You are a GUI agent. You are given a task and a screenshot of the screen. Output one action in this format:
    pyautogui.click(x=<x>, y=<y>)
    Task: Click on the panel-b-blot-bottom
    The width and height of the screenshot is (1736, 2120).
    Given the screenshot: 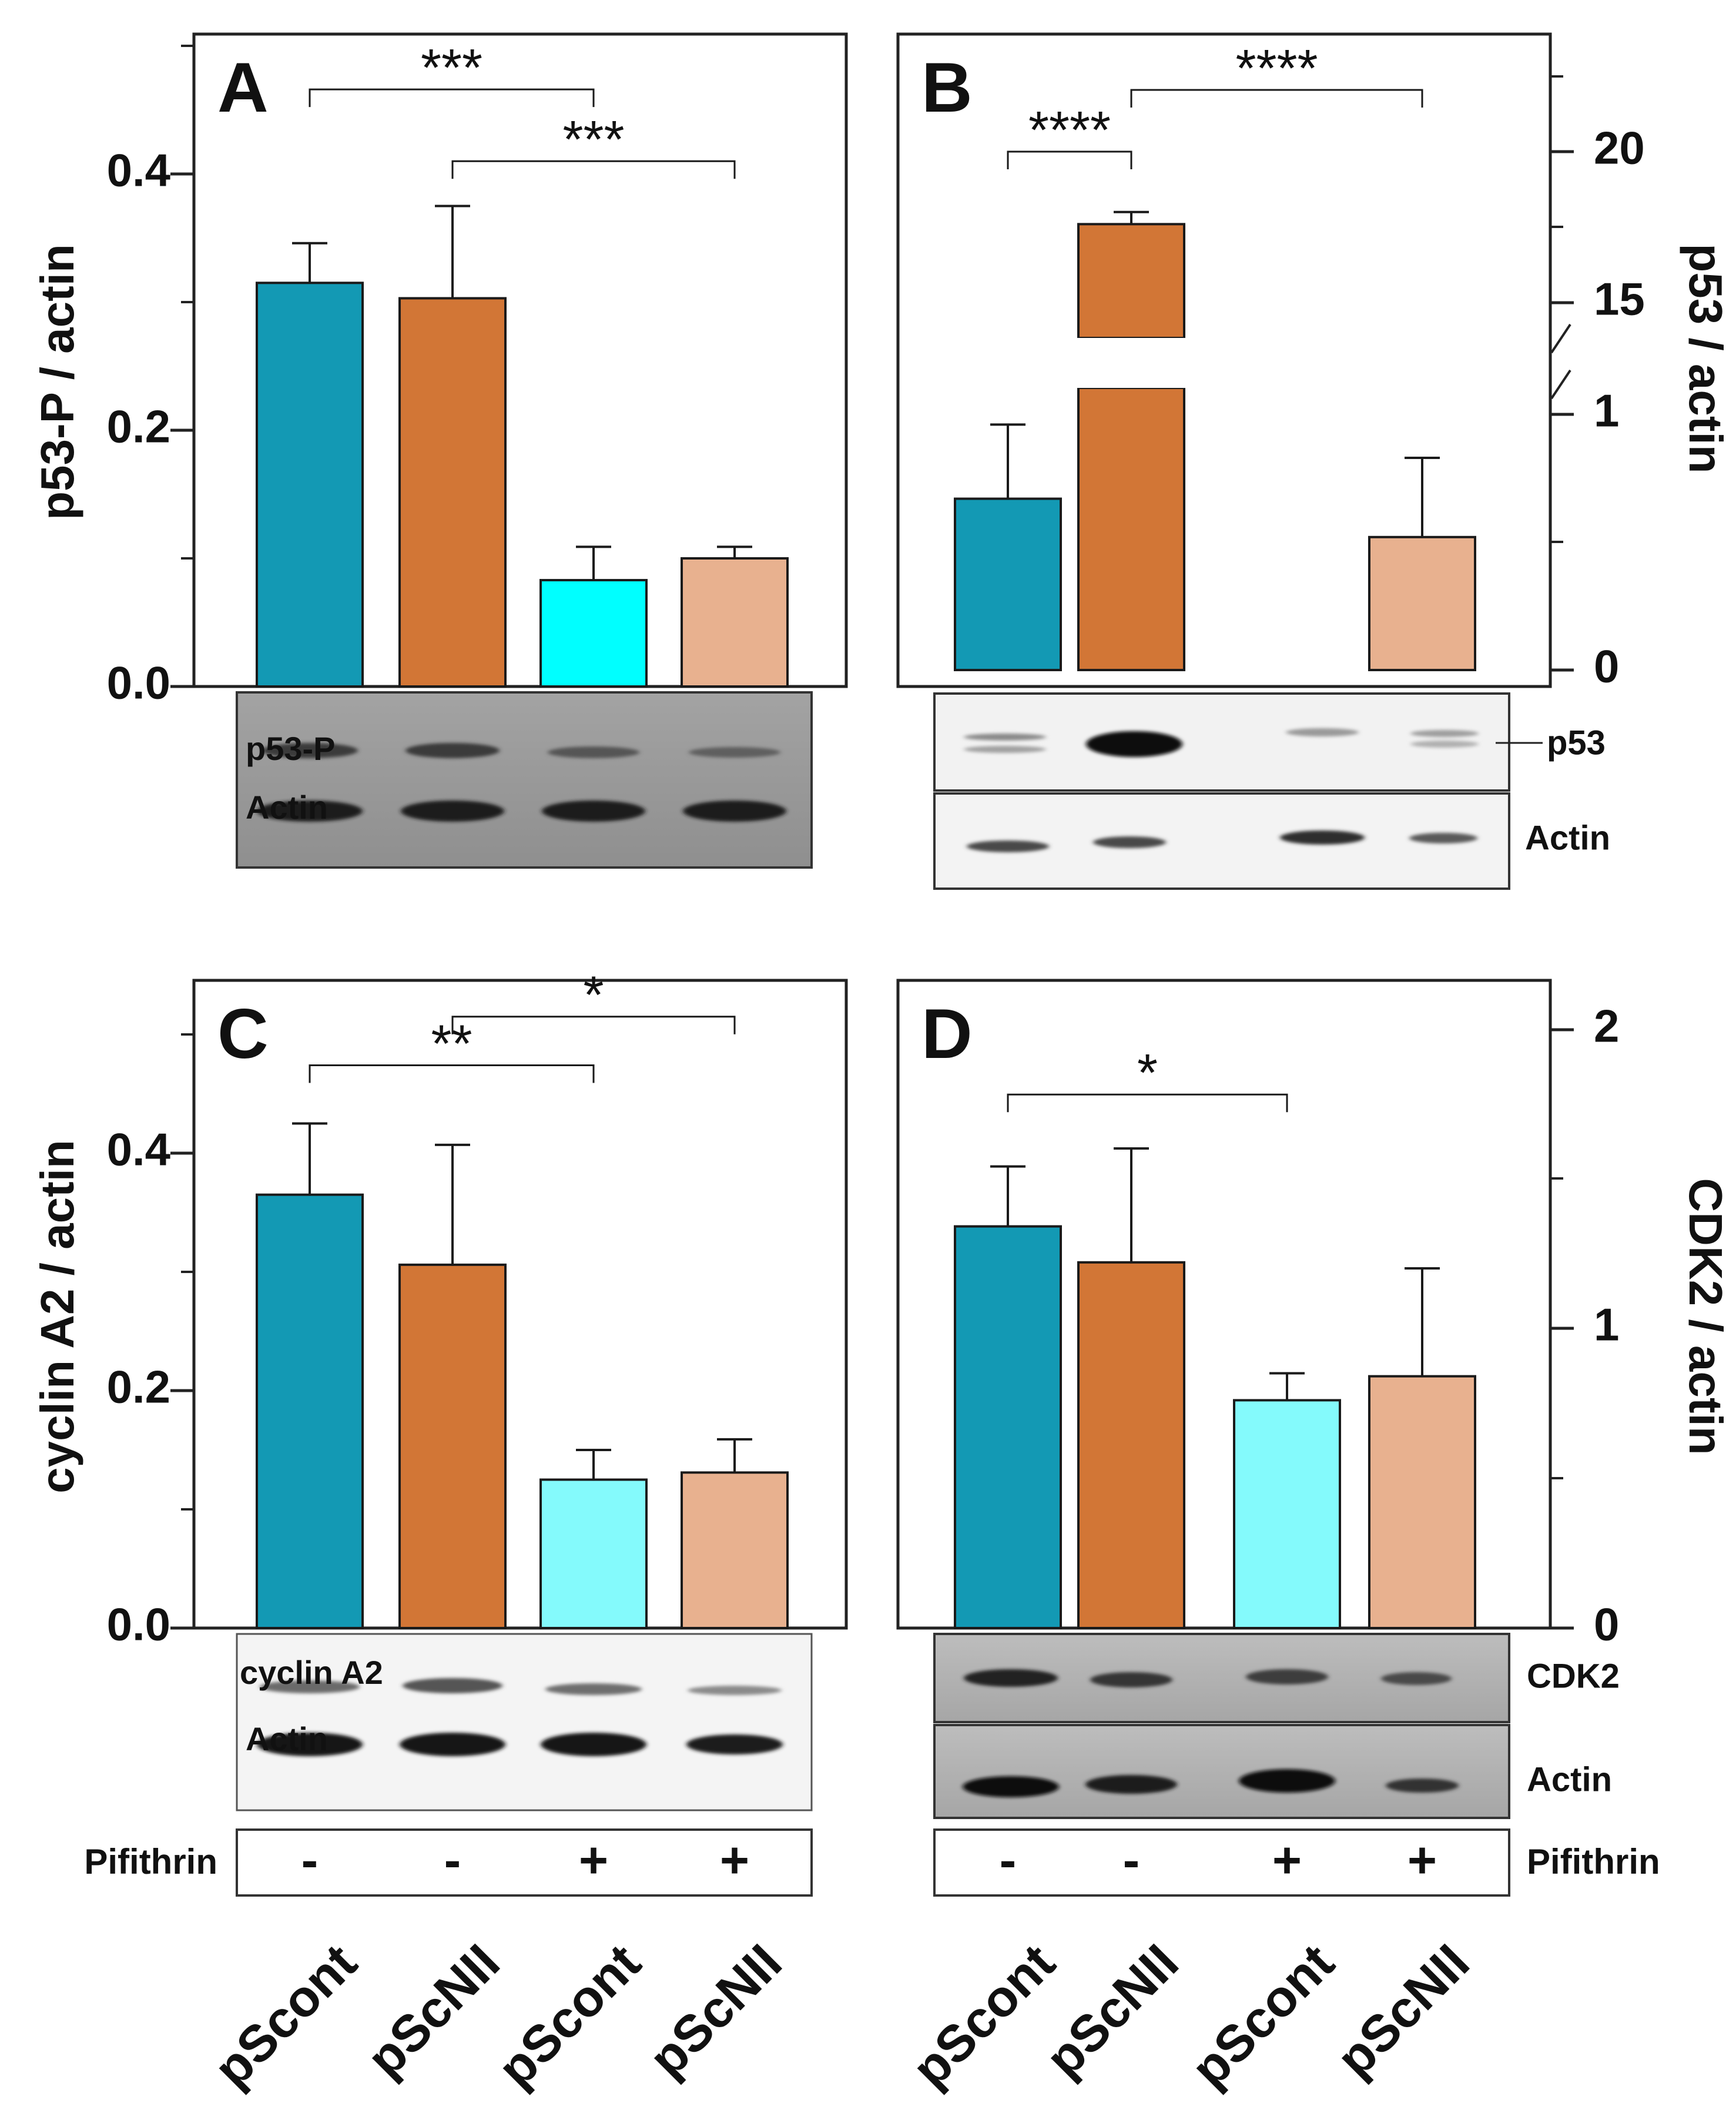 What is the action you would take?
    pyautogui.click(x=1221, y=841)
    